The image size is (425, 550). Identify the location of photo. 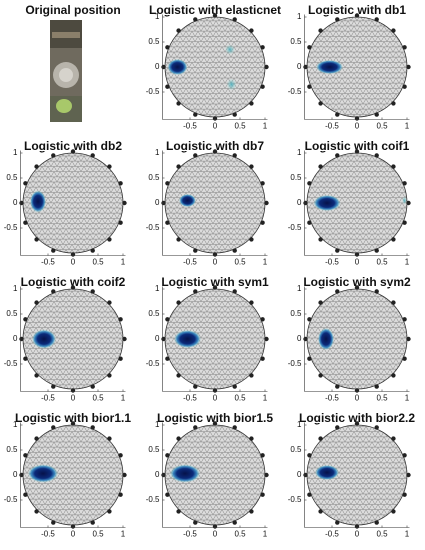
(66, 71).